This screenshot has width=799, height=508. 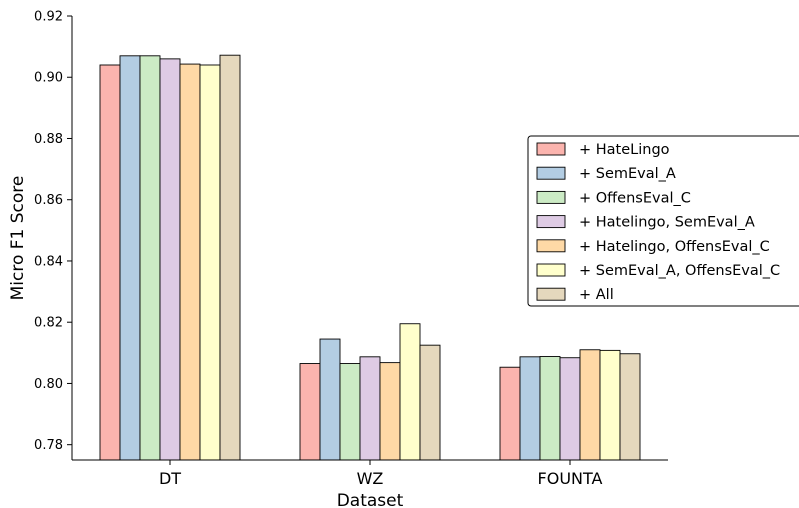 I want to click on legend-frame, so click(x=663, y=221).